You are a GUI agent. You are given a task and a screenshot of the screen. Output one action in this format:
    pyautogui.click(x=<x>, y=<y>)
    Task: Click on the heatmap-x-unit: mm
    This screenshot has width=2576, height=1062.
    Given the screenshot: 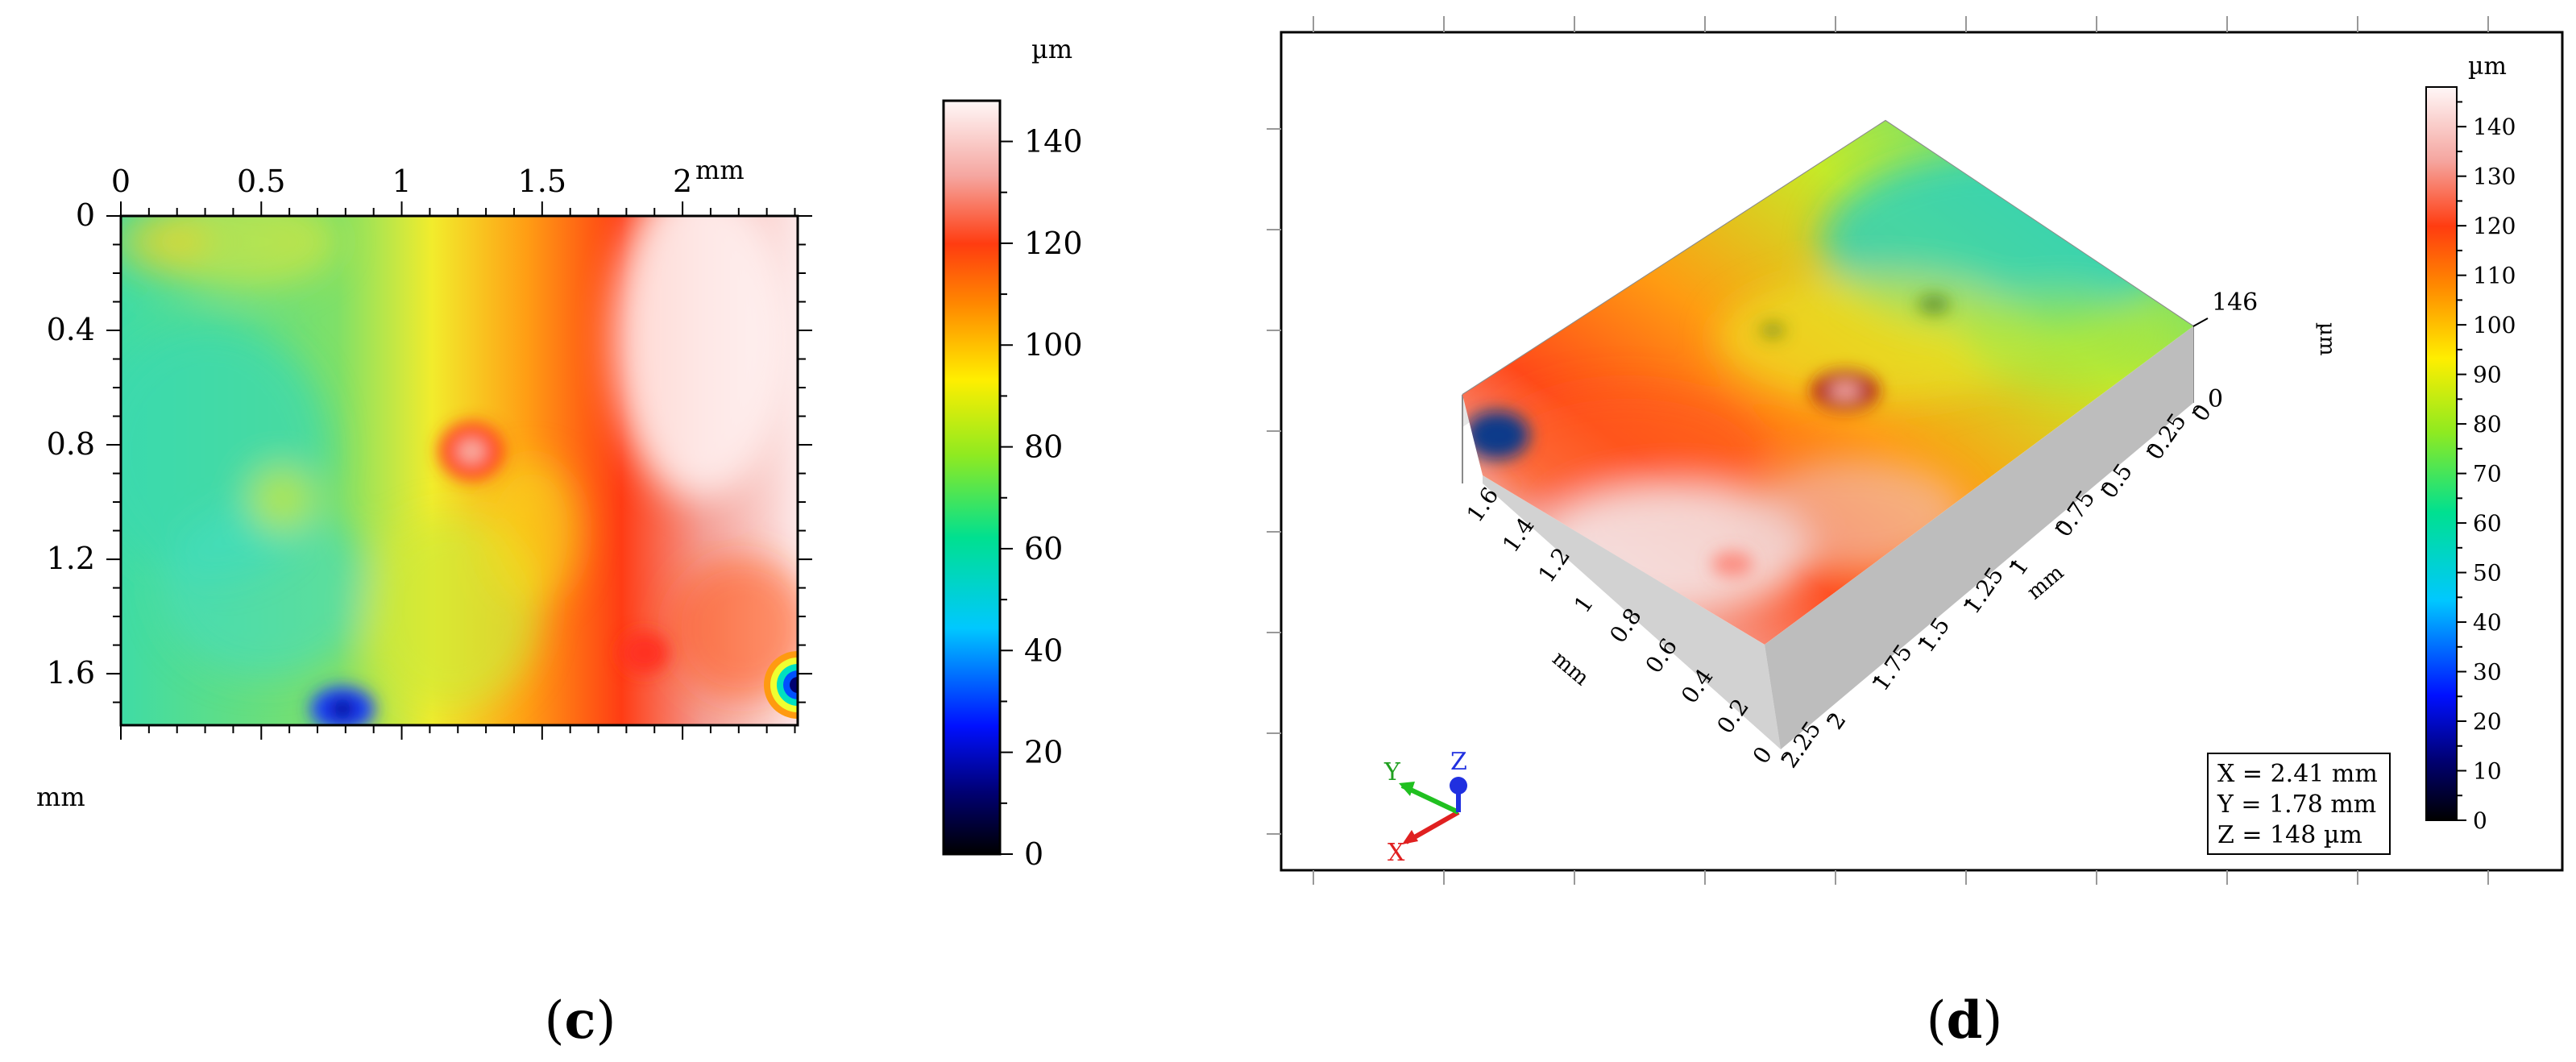 What is the action you would take?
    pyautogui.click(x=720, y=170)
    